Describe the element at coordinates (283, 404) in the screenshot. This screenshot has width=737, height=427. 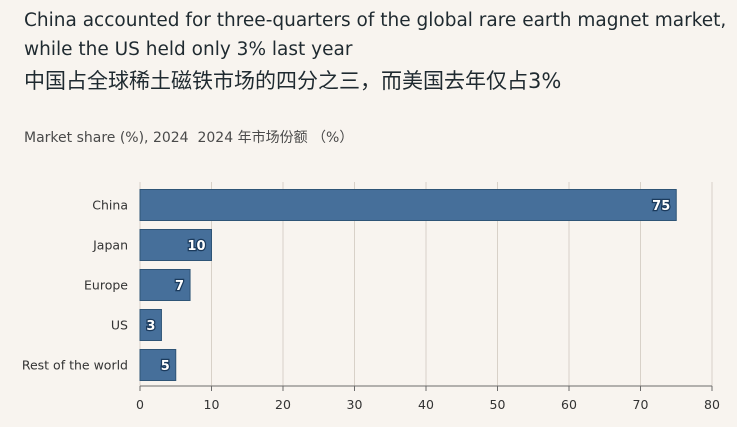
I see `x-tick-label-20: 20` at that location.